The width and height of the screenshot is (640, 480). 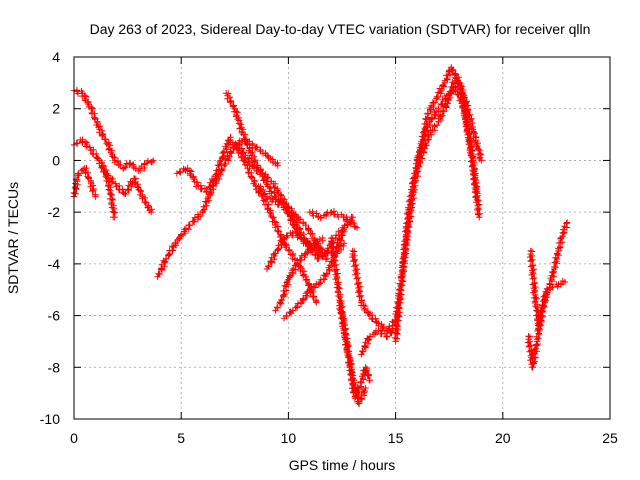 What do you see at coordinates (13, 238) in the screenshot?
I see `y-axis-label: SDTVAR / TECUs` at bounding box center [13, 238].